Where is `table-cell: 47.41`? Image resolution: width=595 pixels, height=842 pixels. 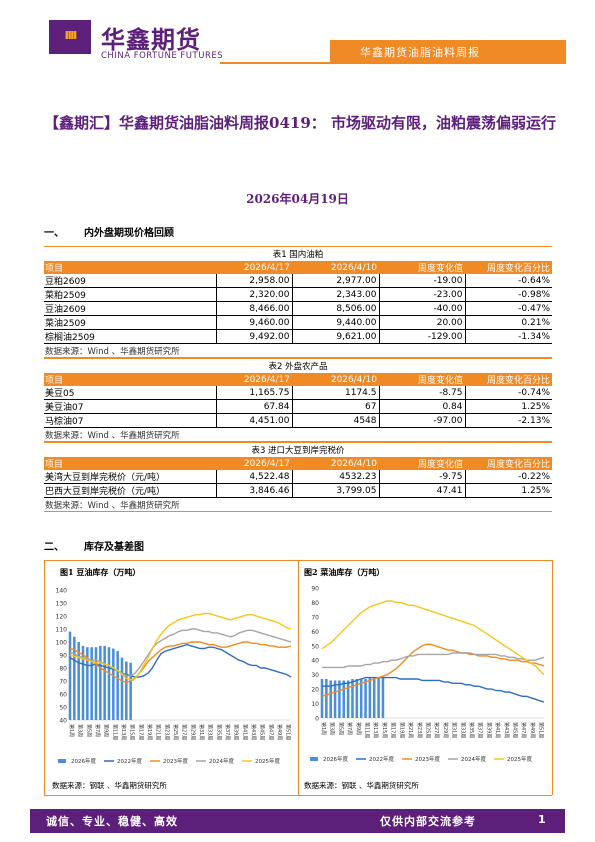 table-cell: 47.41 is located at coordinates (422, 490).